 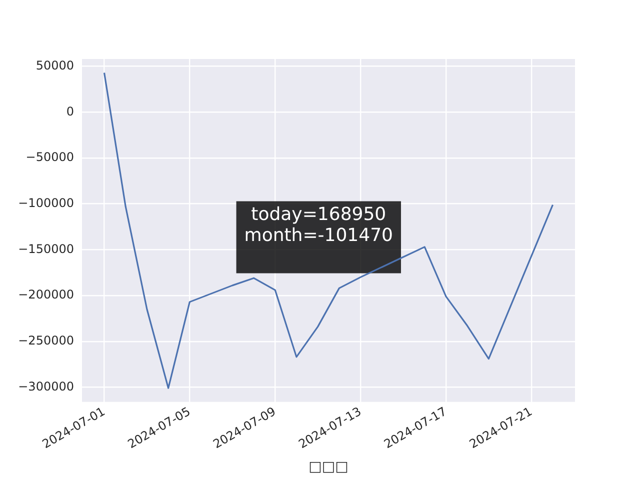 What do you see at coordinates (70, 111) in the screenshot?
I see `y-tick-label: 0` at bounding box center [70, 111].